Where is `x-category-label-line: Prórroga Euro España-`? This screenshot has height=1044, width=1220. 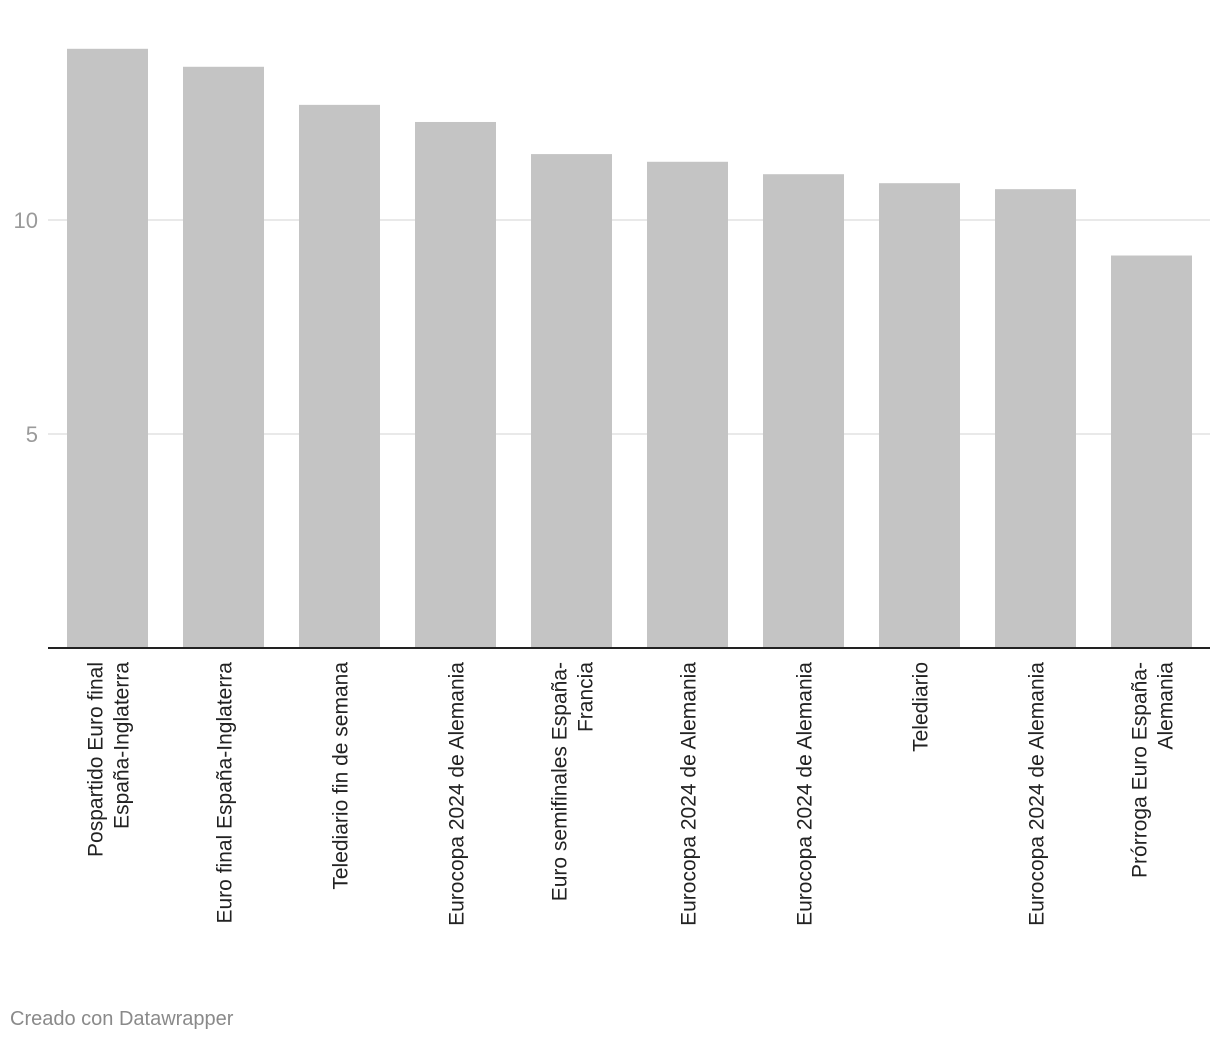 x-category-label-line: Prórroga Euro España- is located at coordinates (1140, 770).